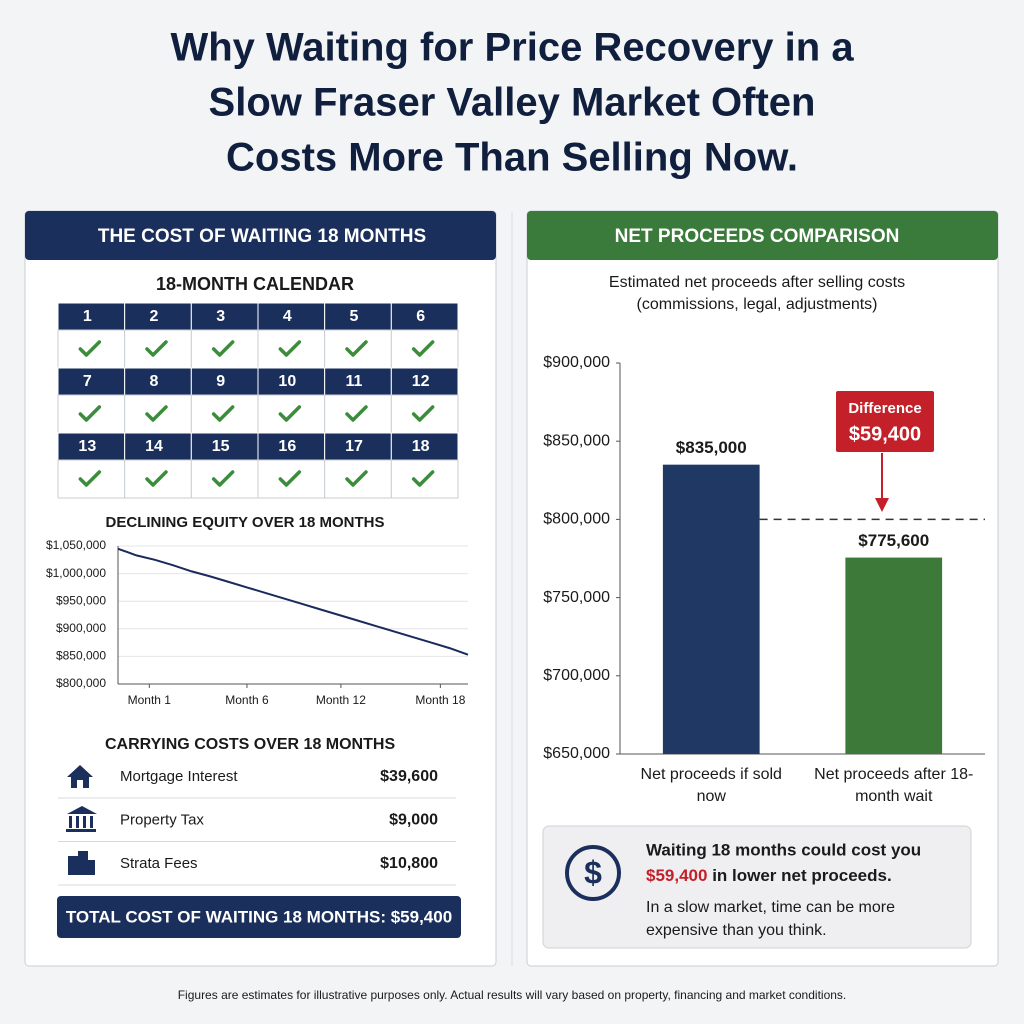 The height and width of the screenshot is (1024, 1024). I want to click on calendar-month: 10, so click(287, 381).